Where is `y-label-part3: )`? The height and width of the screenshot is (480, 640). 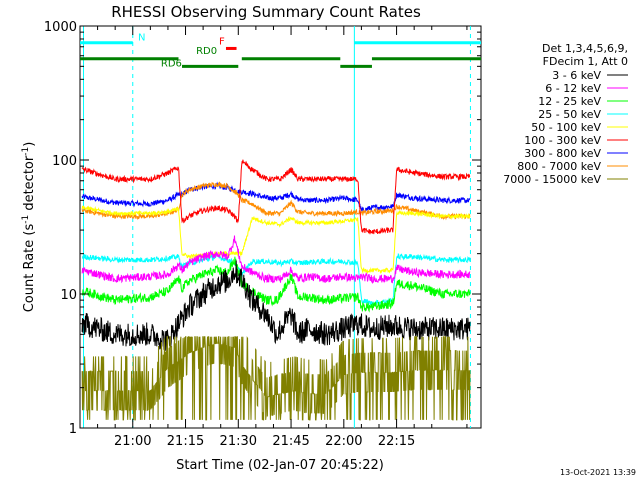 y-label-part3: ) is located at coordinates (29, 144).